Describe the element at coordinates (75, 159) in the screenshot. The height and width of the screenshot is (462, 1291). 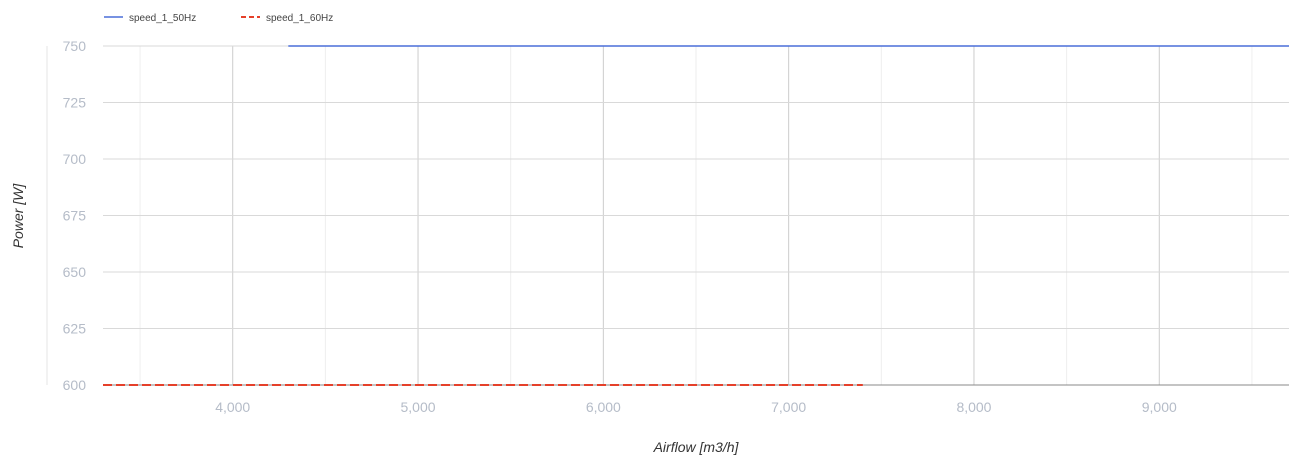
I see `y-tick-label: 700` at that location.